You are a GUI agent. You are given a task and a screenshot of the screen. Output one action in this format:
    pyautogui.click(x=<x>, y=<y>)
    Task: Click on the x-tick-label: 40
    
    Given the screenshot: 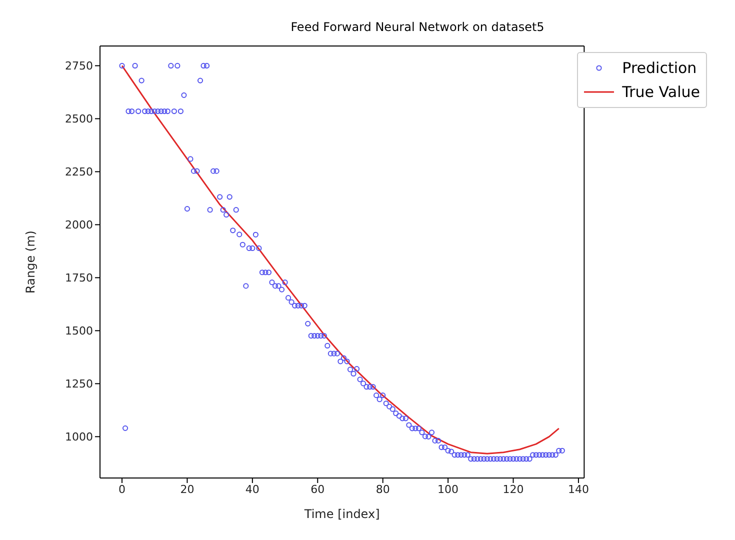 What is the action you would take?
    pyautogui.click(x=252, y=489)
    